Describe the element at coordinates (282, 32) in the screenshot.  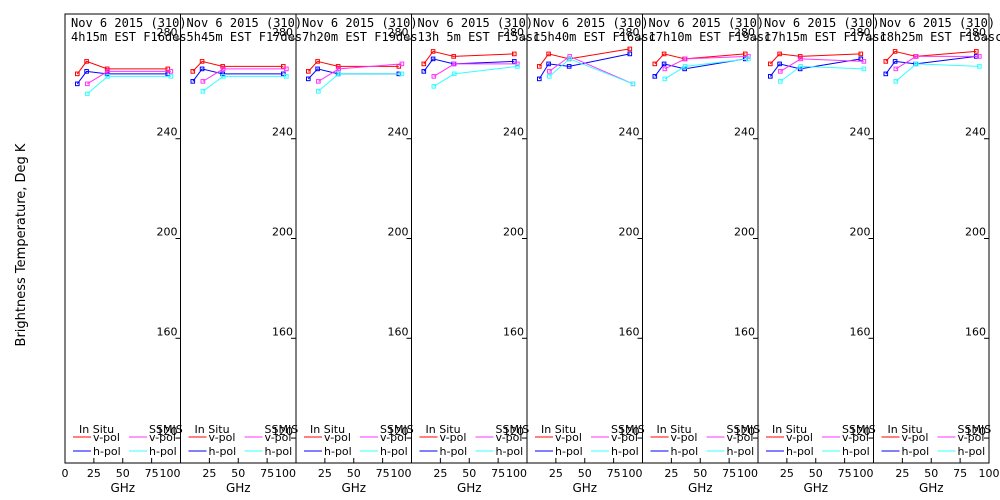
I see `y-tick-label: 280` at that location.